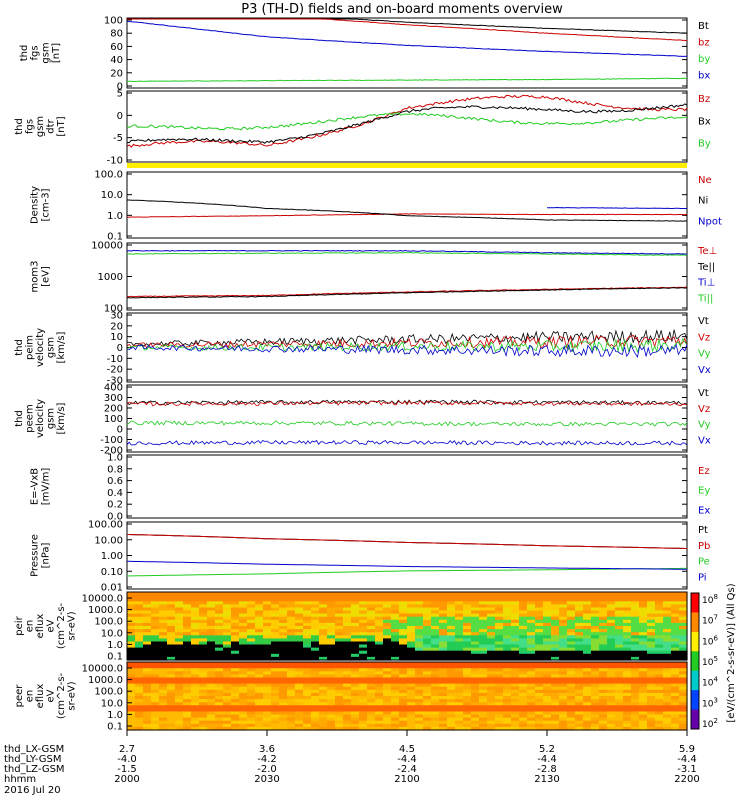 The height and width of the screenshot is (800, 750). I want to click on ytick-label: 0.1, so click(115, 237).